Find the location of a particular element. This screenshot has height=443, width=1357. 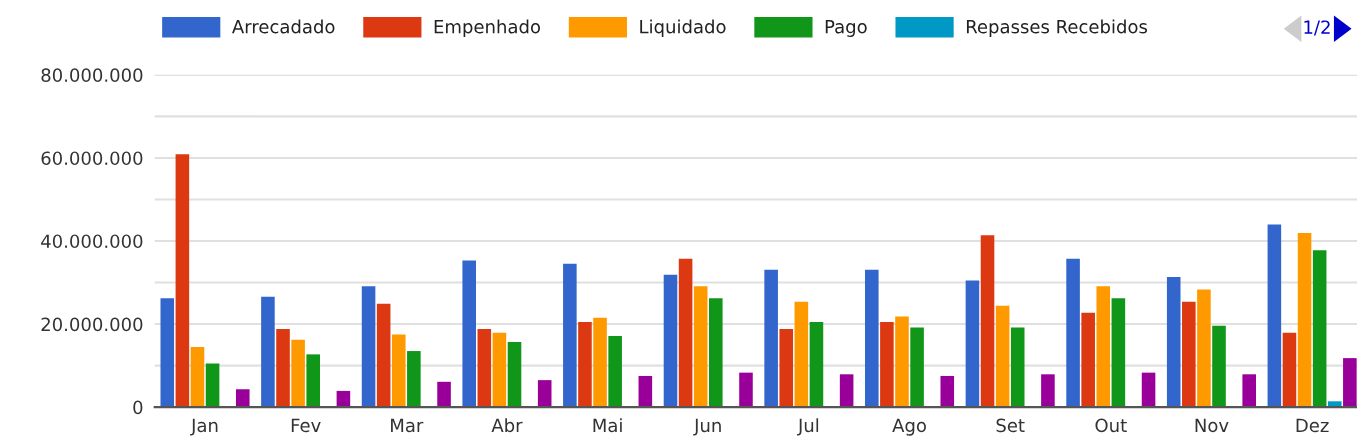

x-tick-label: Jan is located at coordinates (204, 427).